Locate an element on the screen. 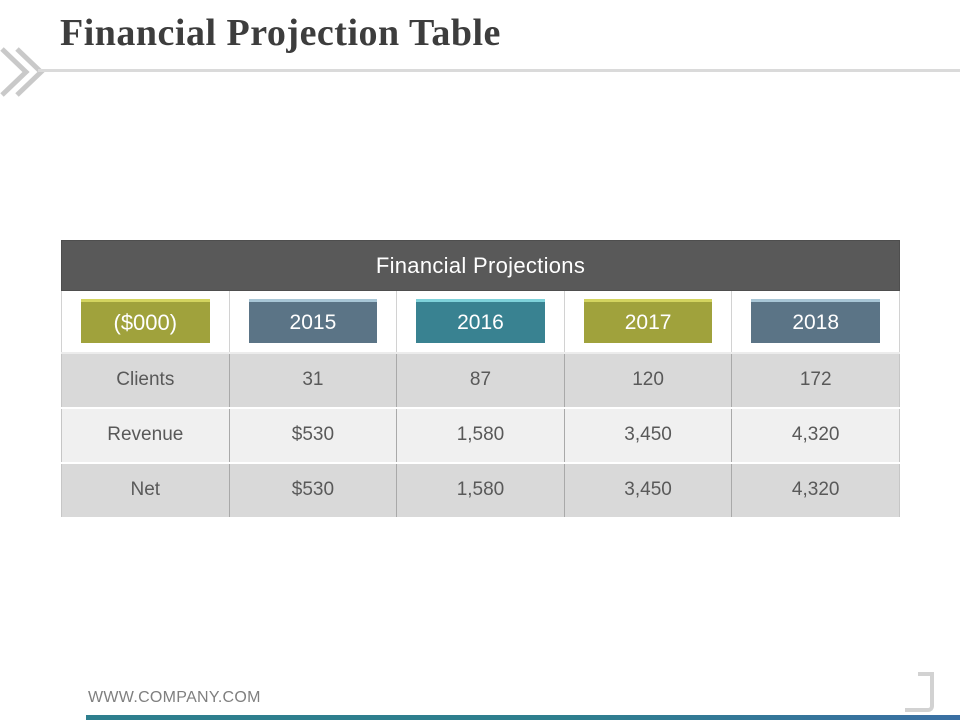 Image resolution: width=960 pixels, height=720 pixels. header-cell-2017: 2017 is located at coordinates (648, 322).